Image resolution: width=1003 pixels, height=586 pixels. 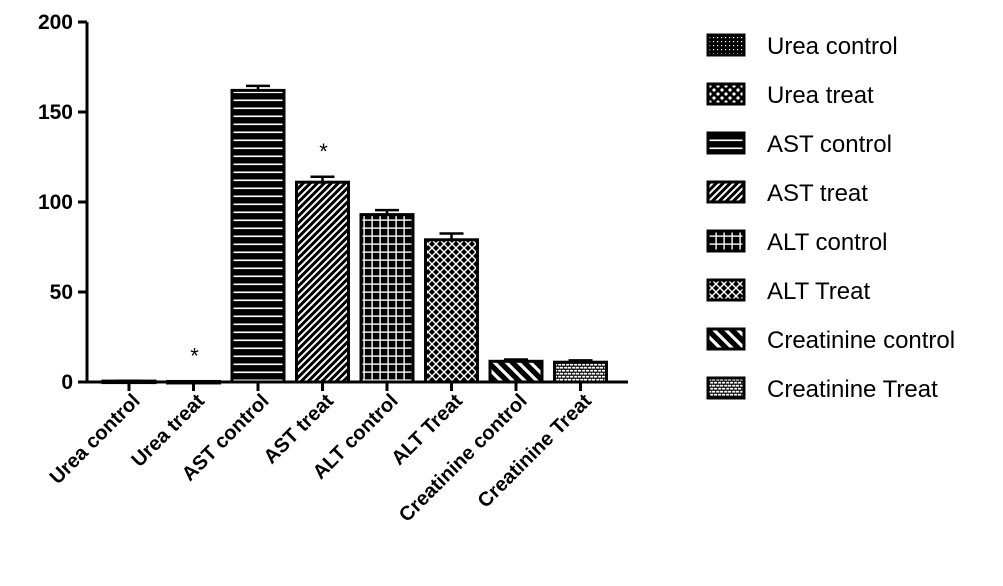 I want to click on y-tick-label: 0, so click(x=67, y=382).